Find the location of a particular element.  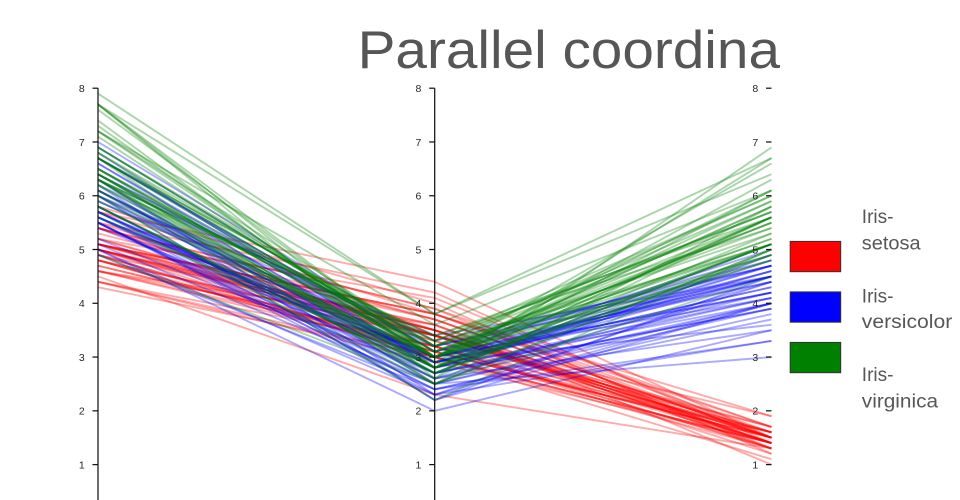

svg-text: versicolor is located at coordinates (907, 322).